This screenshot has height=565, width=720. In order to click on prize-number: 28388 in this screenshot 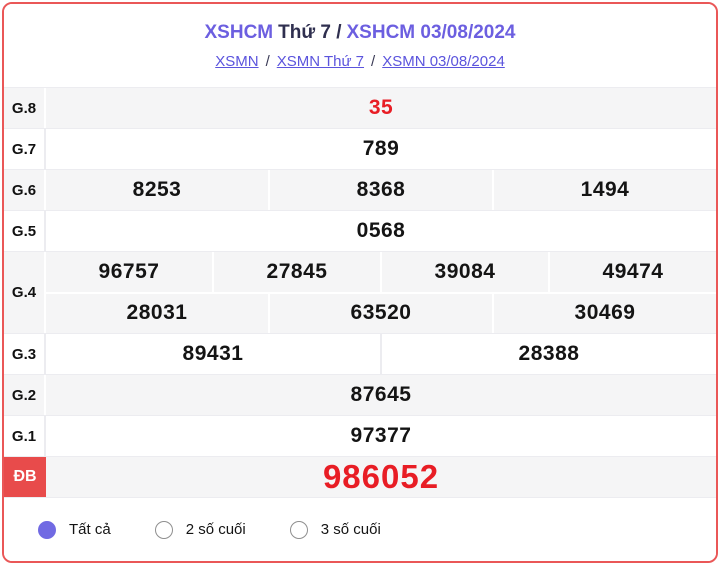, I will do `click(548, 354)`.